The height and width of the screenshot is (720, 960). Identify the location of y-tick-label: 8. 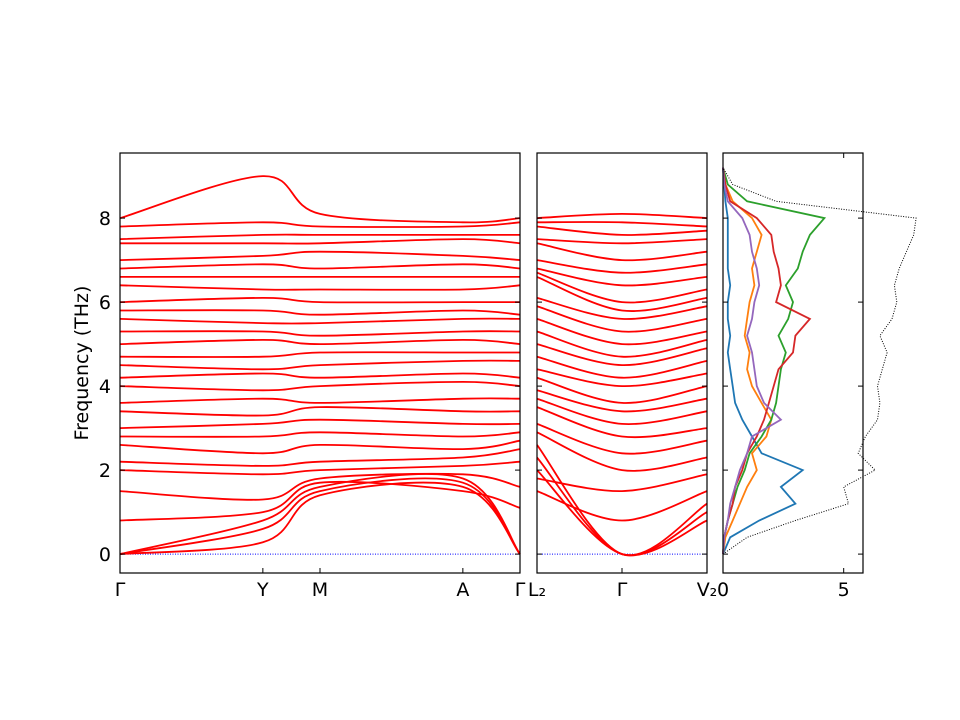
(105, 219).